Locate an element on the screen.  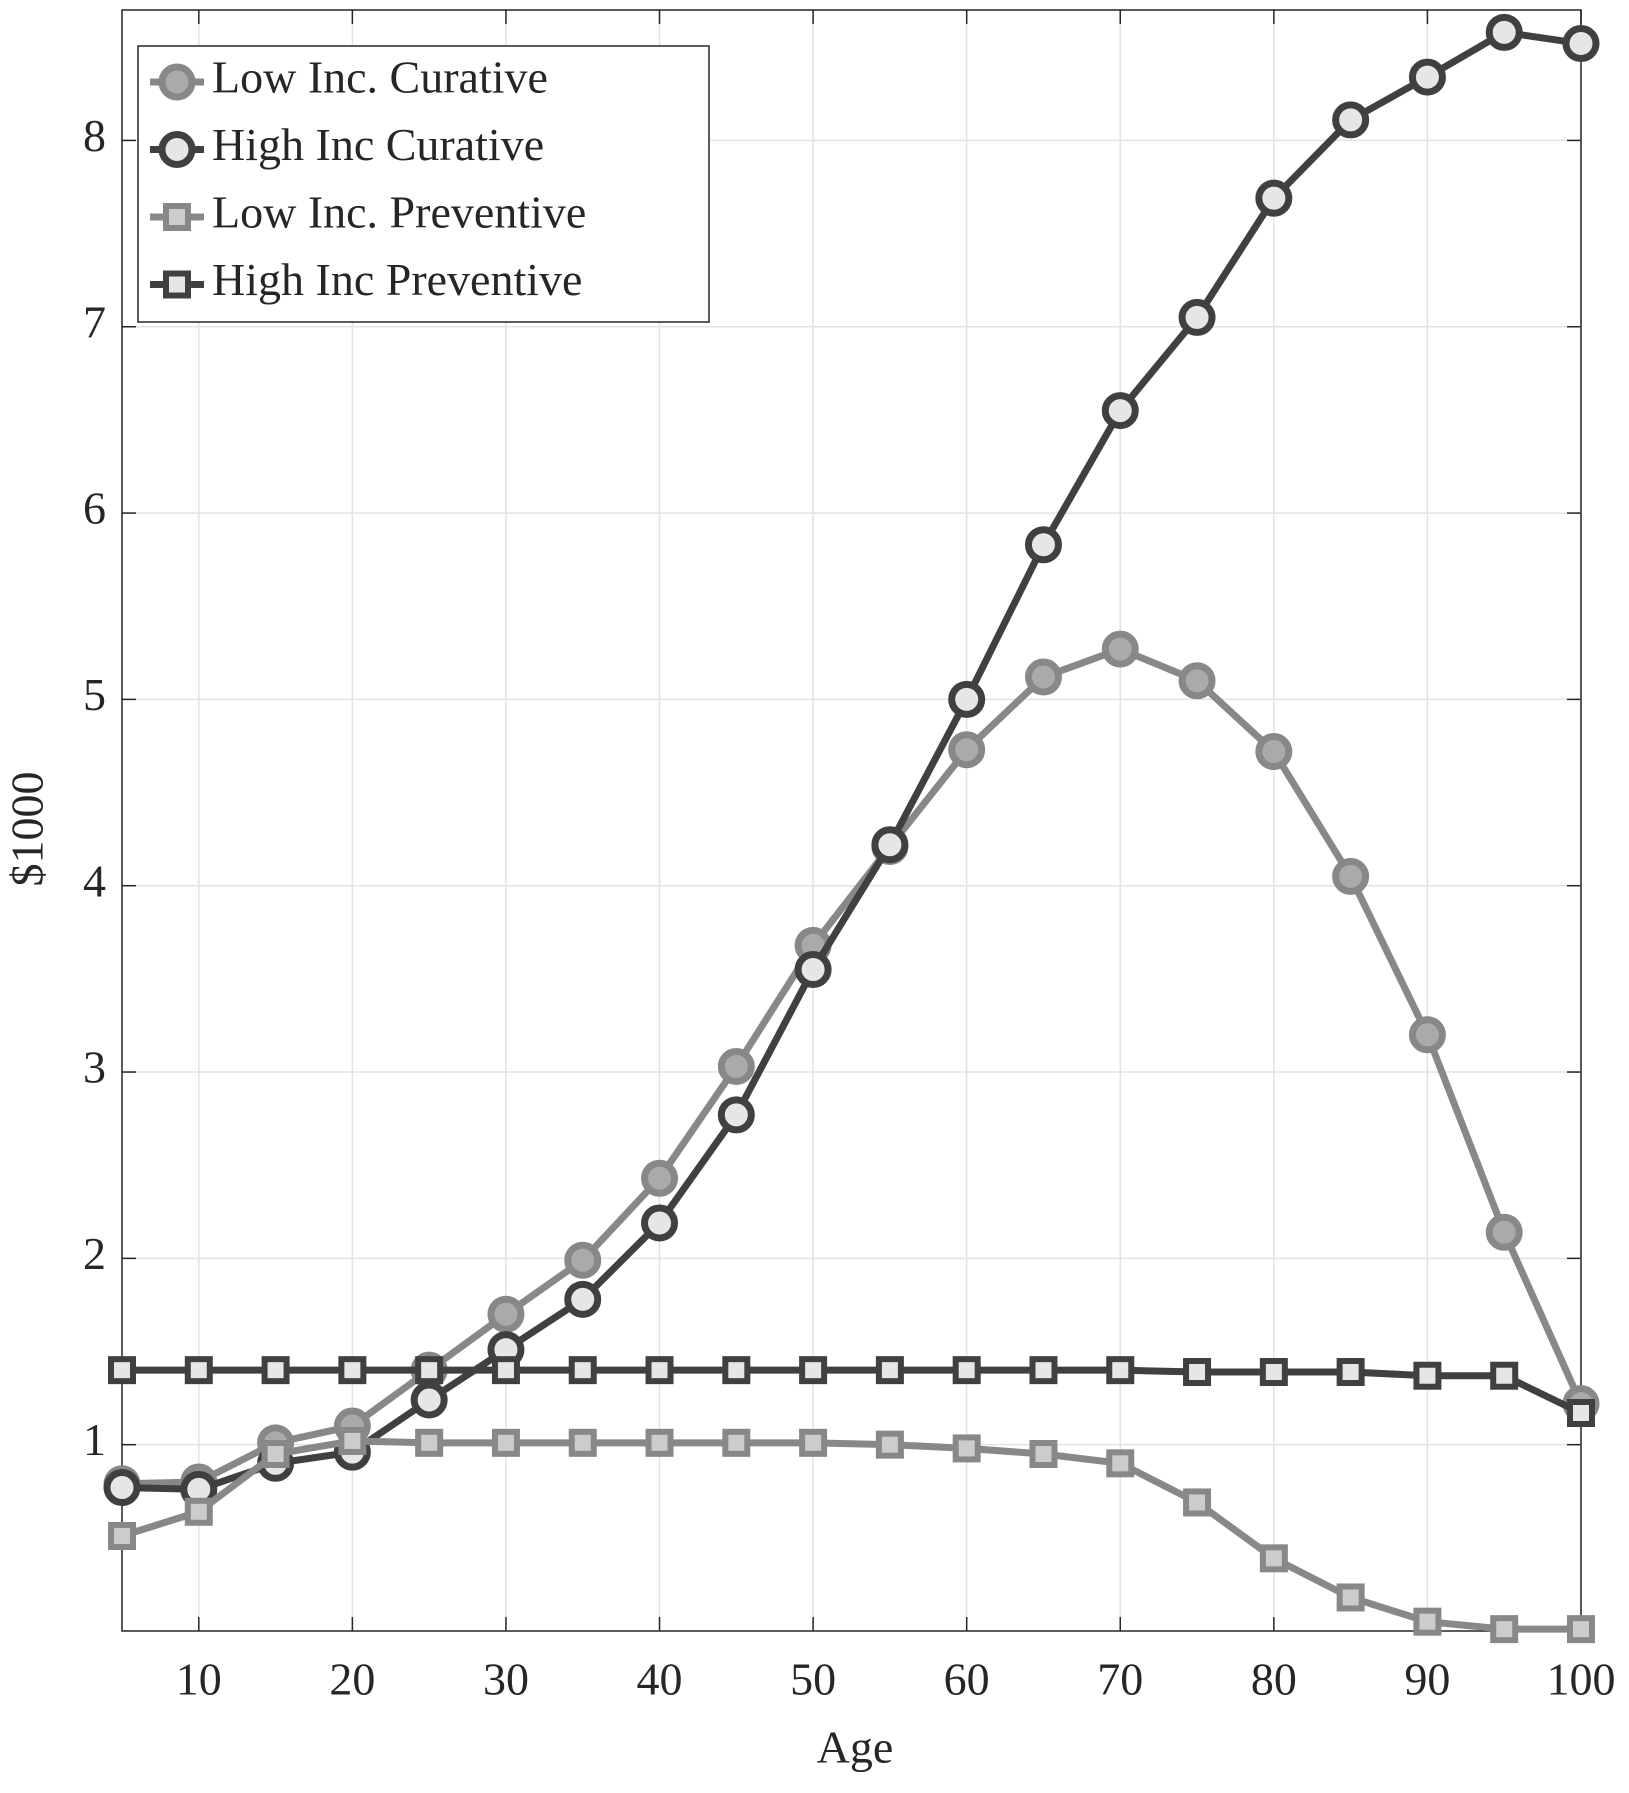
x-axis-label: Age is located at coordinates (855, 1747).